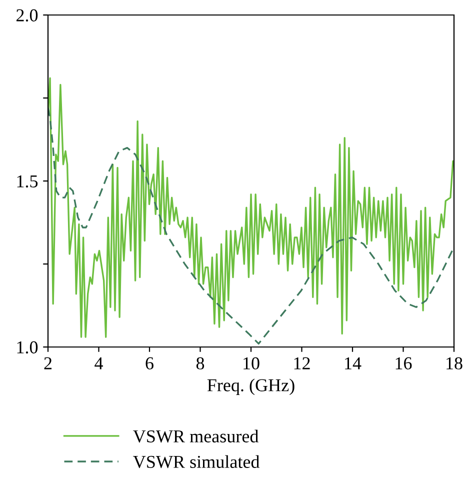 Image resolution: width=468 pixels, height=481 pixels. What do you see at coordinates (48, 363) in the screenshot?
I see `x-tick-label: 2` at bounding box center [48, 363].